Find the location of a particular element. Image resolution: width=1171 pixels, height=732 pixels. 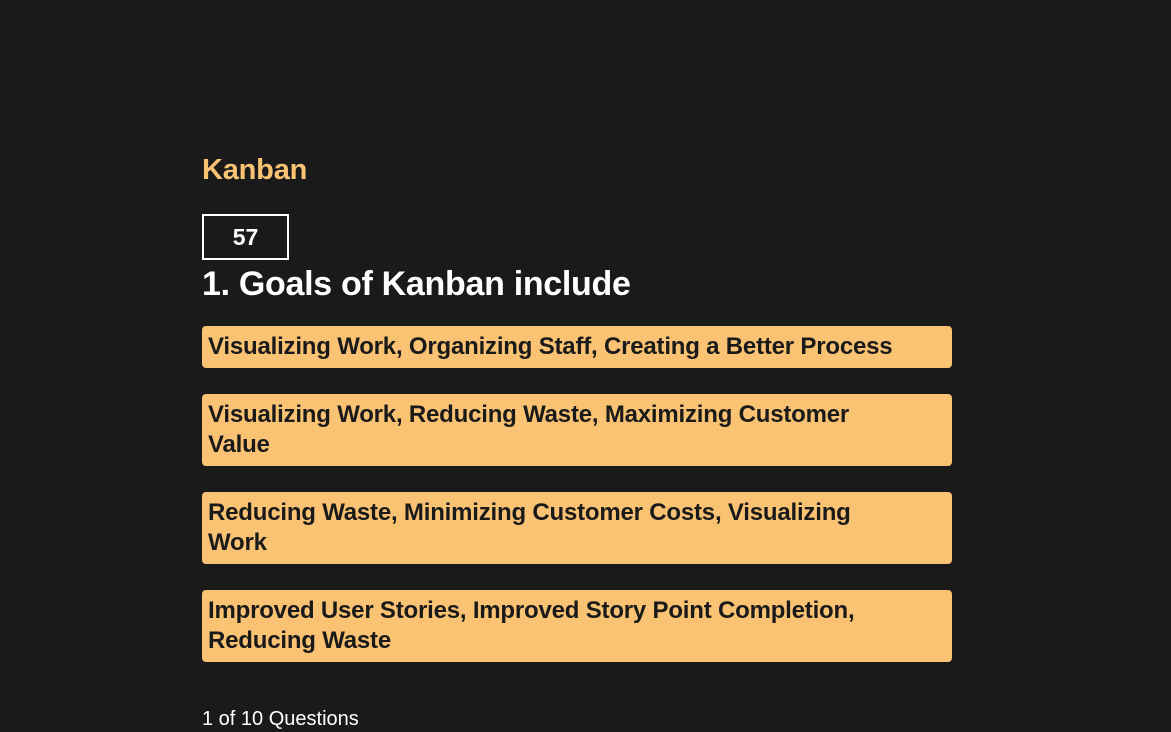

quiz-title: Kanban is located at coordinates (255, 170).